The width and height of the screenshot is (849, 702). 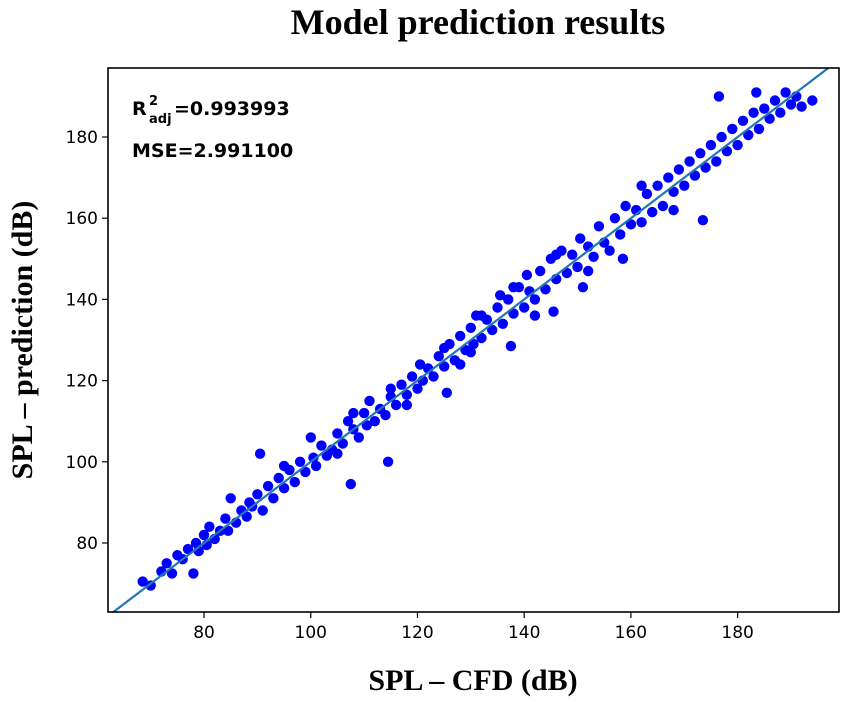 What do you see at coordinates (87, 544) in the screenshot?
I see `y-tick-label: 80` at bounding box center [87, 544].